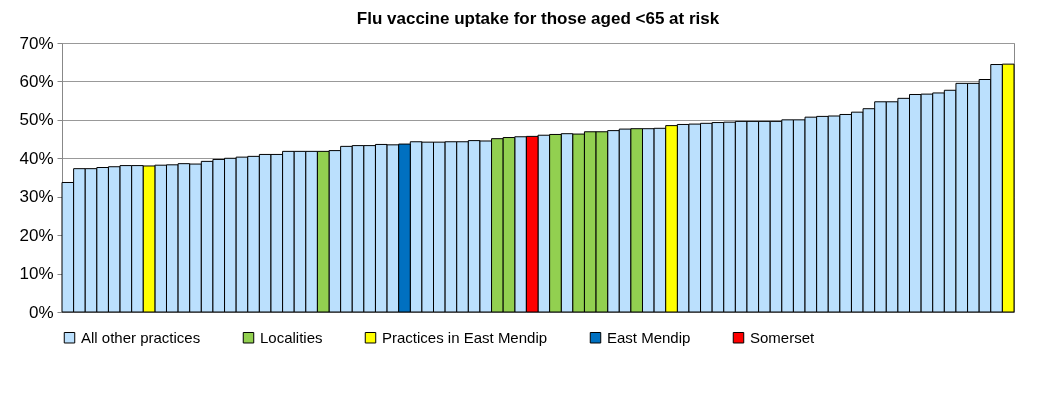 Image resolution: width=1059 pixels, height=401 pixels. What do you see at coordinates (36, 81) in the screenshot?
I see `y-tick-label: 60%` at bounding box center [36, 81].